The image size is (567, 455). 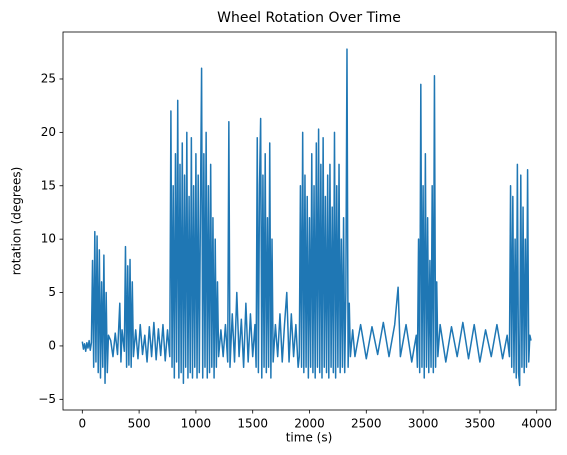 I want to click on chart-title: Wheel Rotation Over Time, so click(x=309, y=18).